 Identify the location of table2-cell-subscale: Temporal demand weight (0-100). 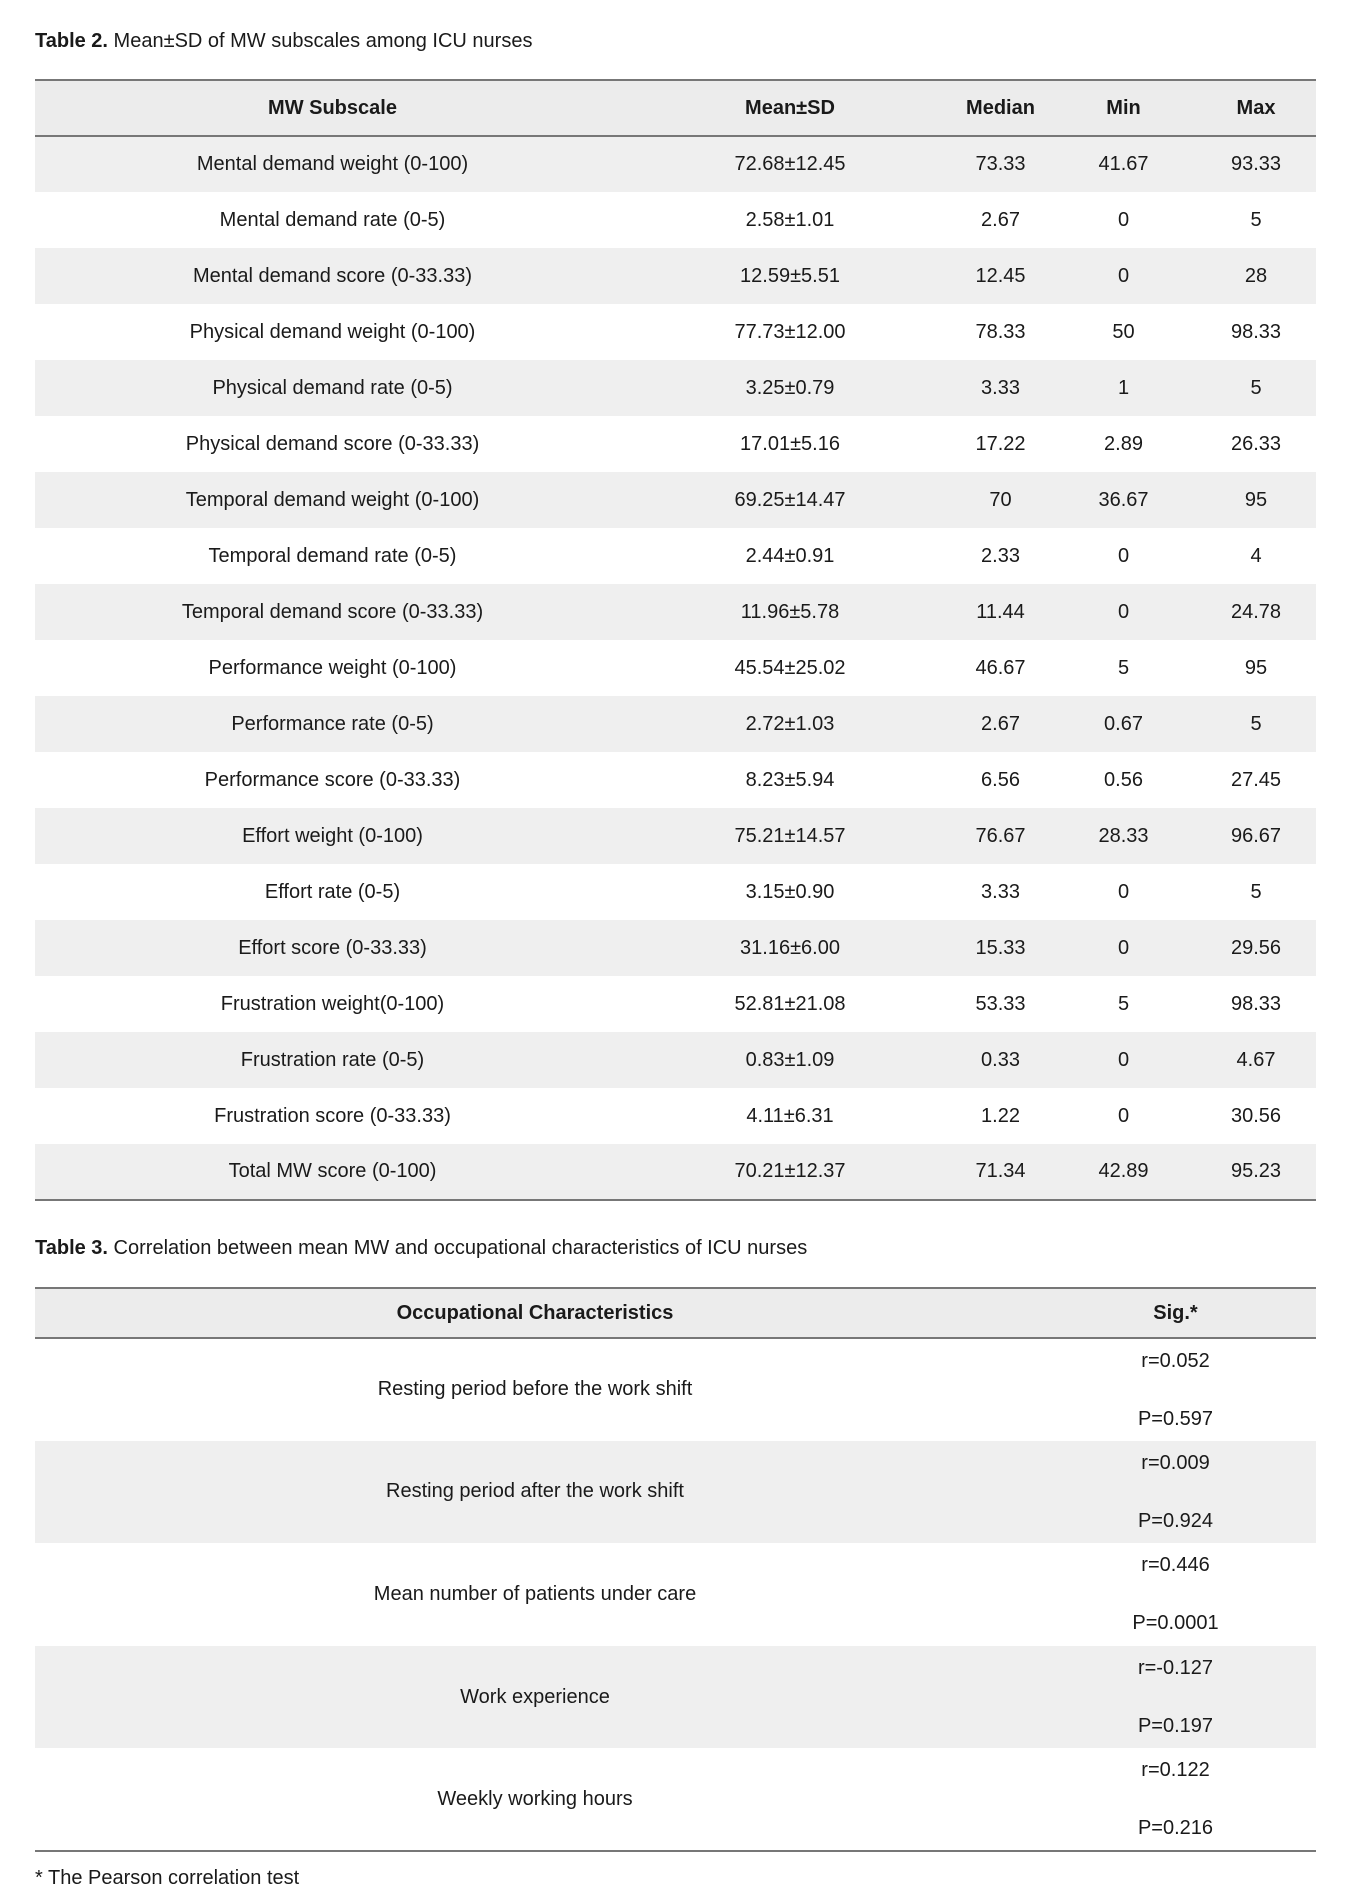
(332, 499).